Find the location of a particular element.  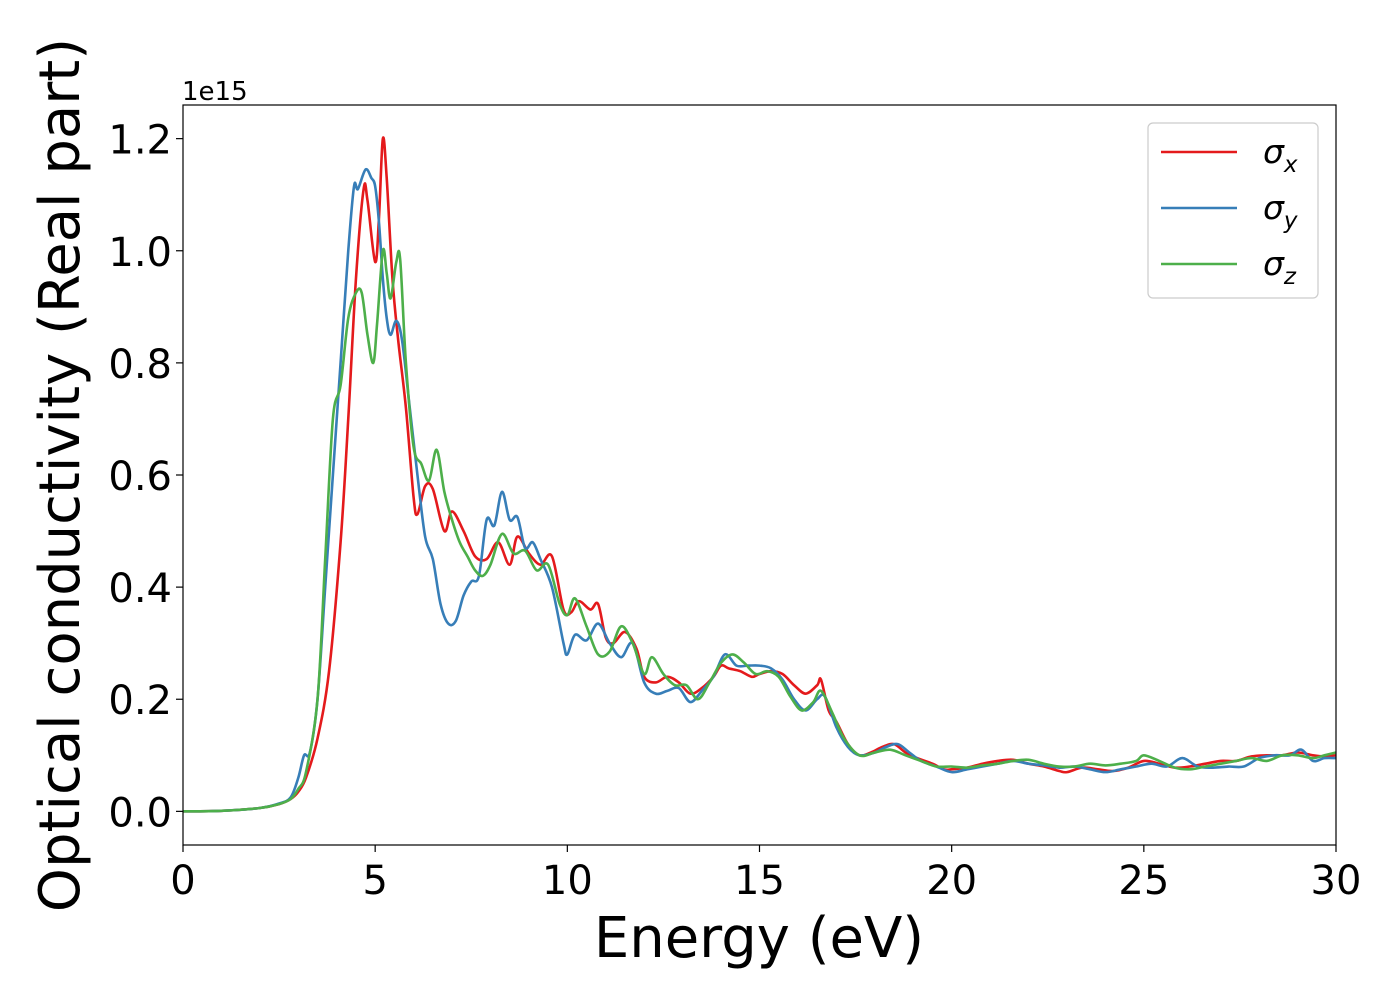

y-tick-label: 1.0 is located at coordinates (140, 253).